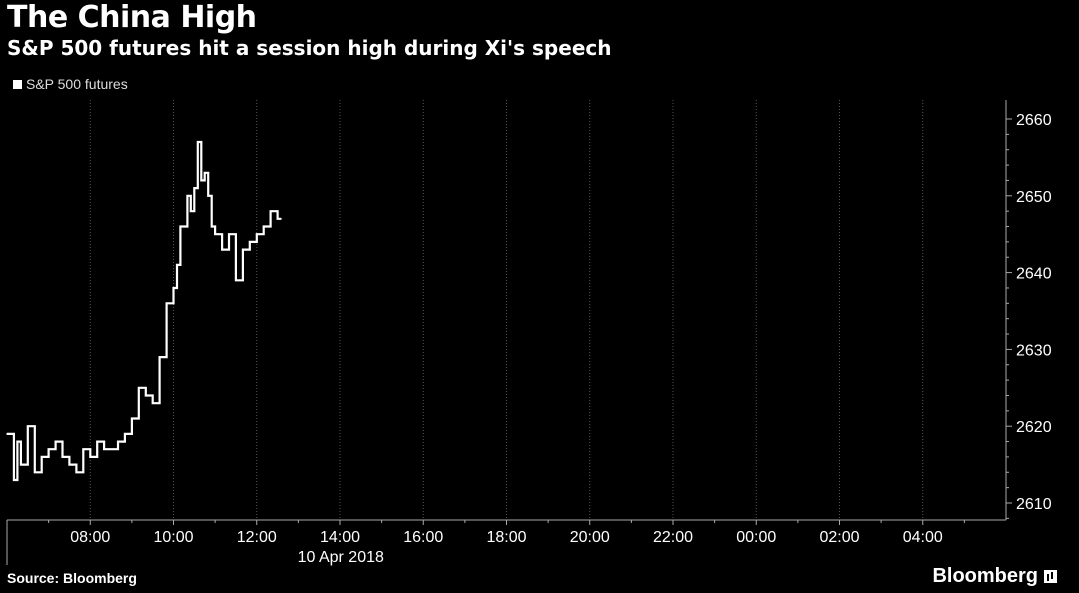 This screenshot has height=593, width=1079. I want to click on x-tick-label: 08:00, so click(90, 537).